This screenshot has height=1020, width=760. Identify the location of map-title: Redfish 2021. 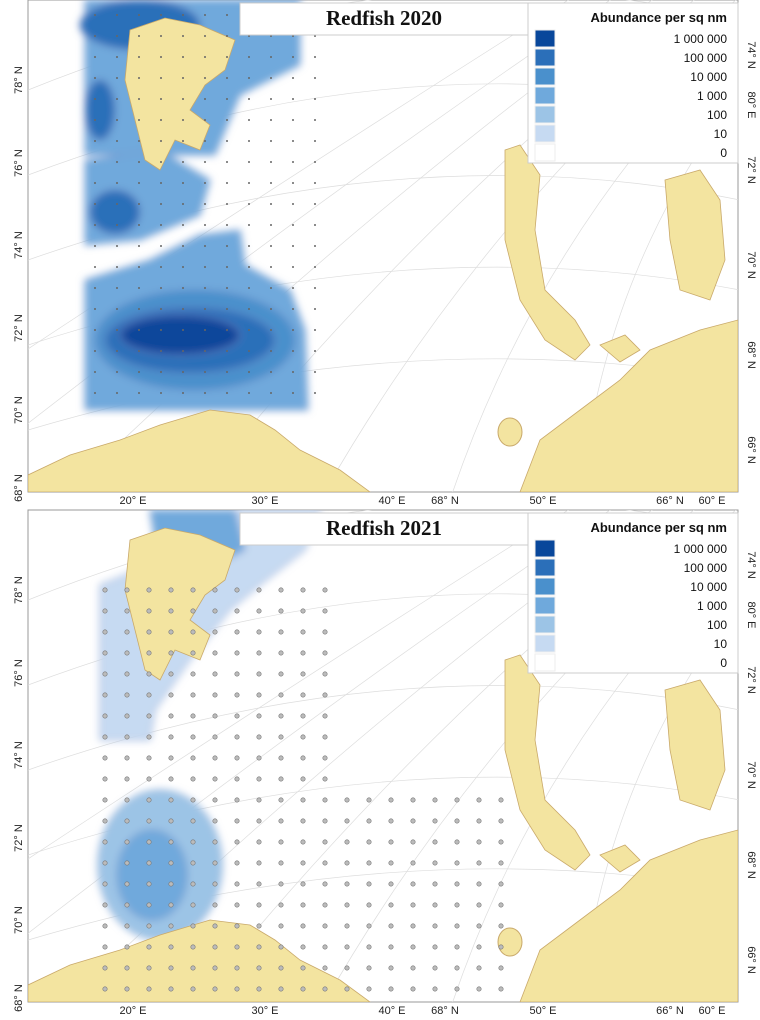
(384, 528).